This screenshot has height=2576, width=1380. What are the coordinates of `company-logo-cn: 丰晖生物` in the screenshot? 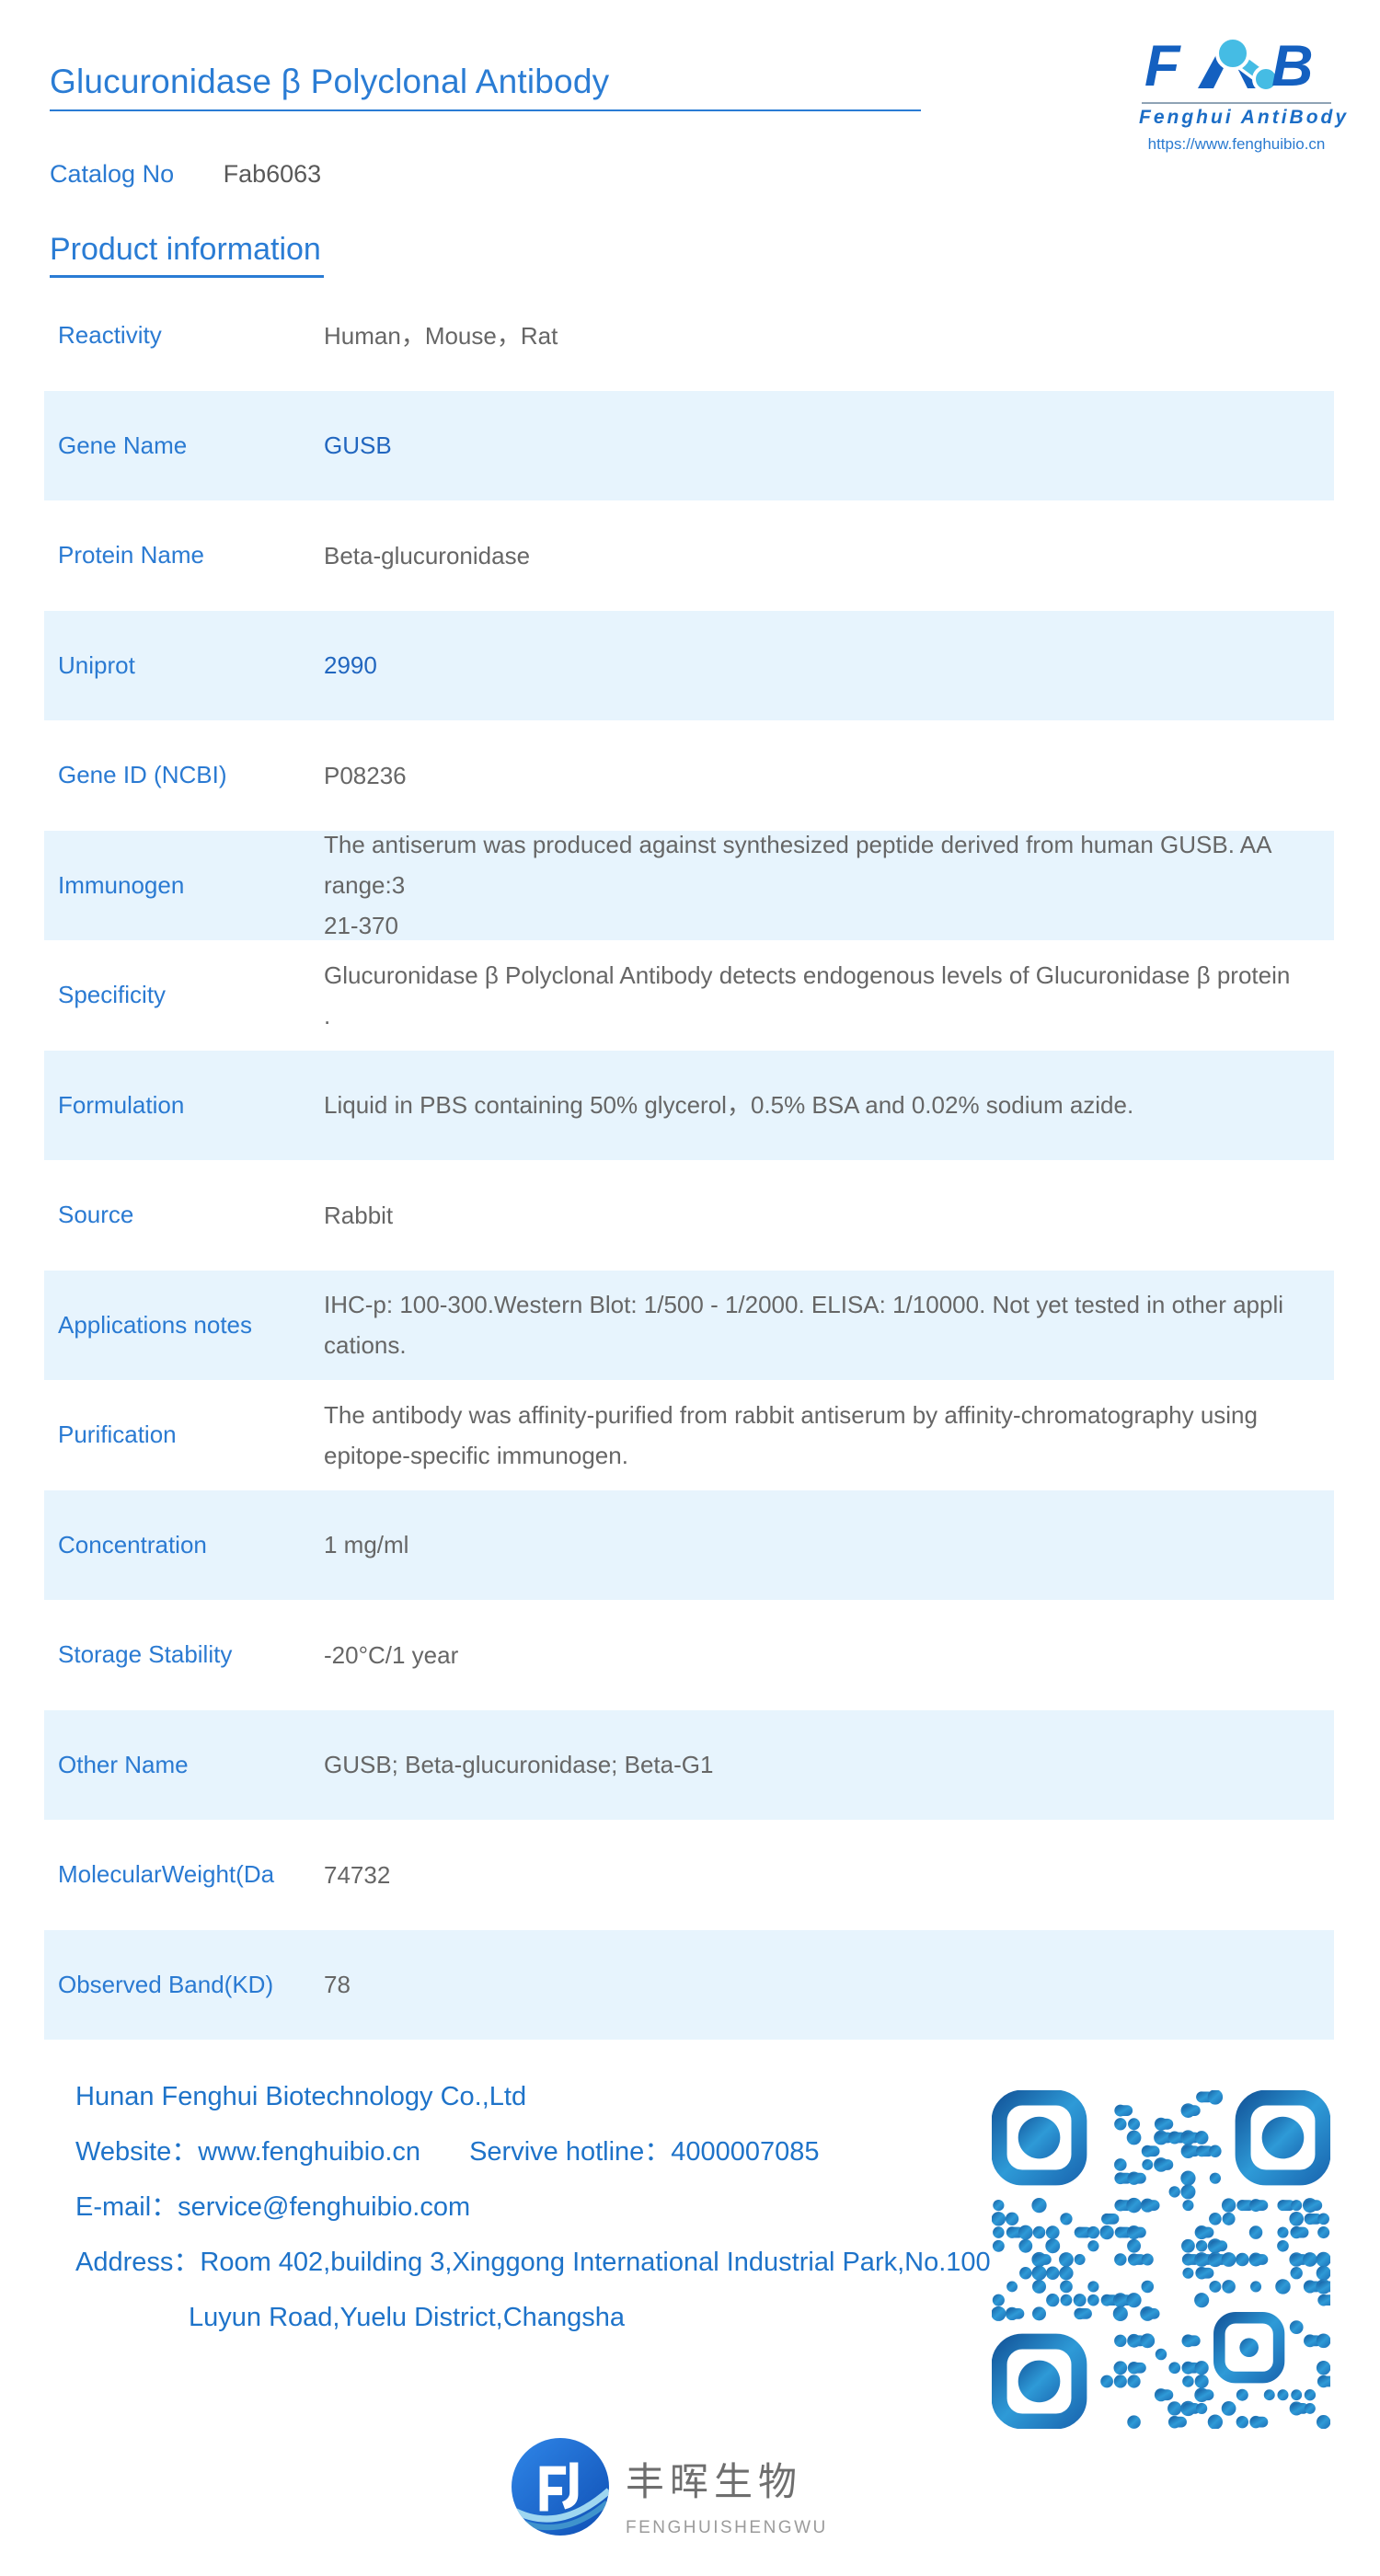 It's located at (714, 2481).